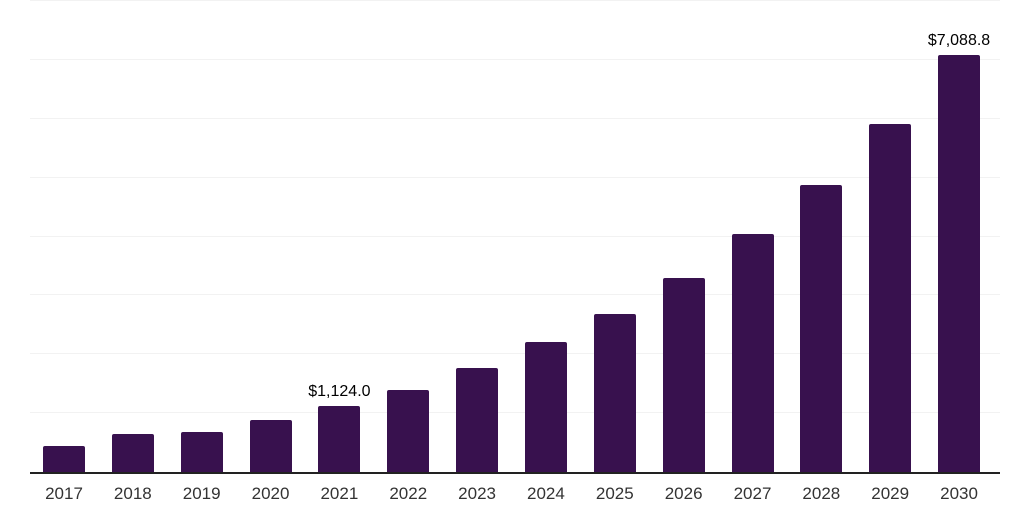  I want to click on bar-2024, so click(545, 407).